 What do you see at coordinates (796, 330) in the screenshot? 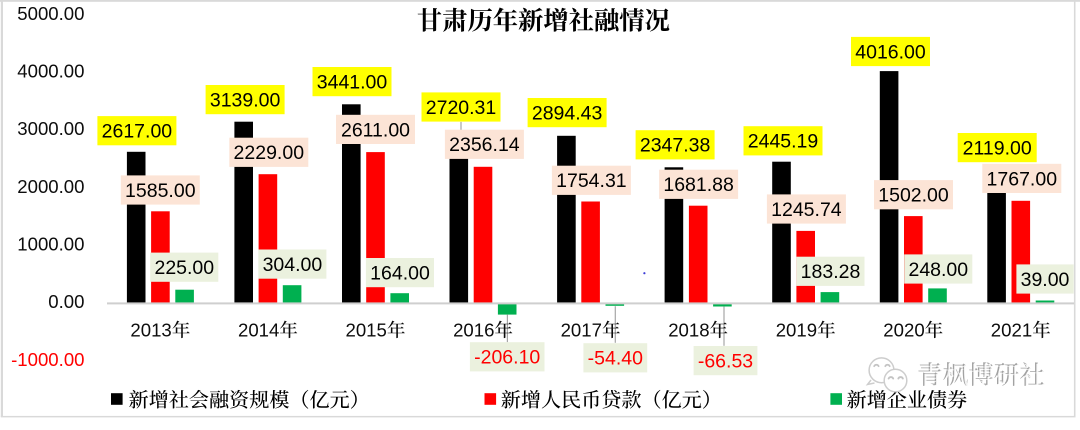
I see `svg-text: 2019` at bounding box center [796, 330].